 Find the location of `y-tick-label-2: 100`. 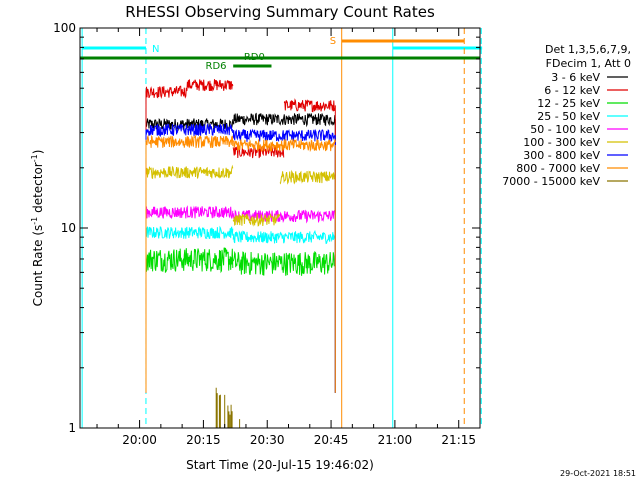

y-tick-label-2: 100 is located at coordinates (64, 28).